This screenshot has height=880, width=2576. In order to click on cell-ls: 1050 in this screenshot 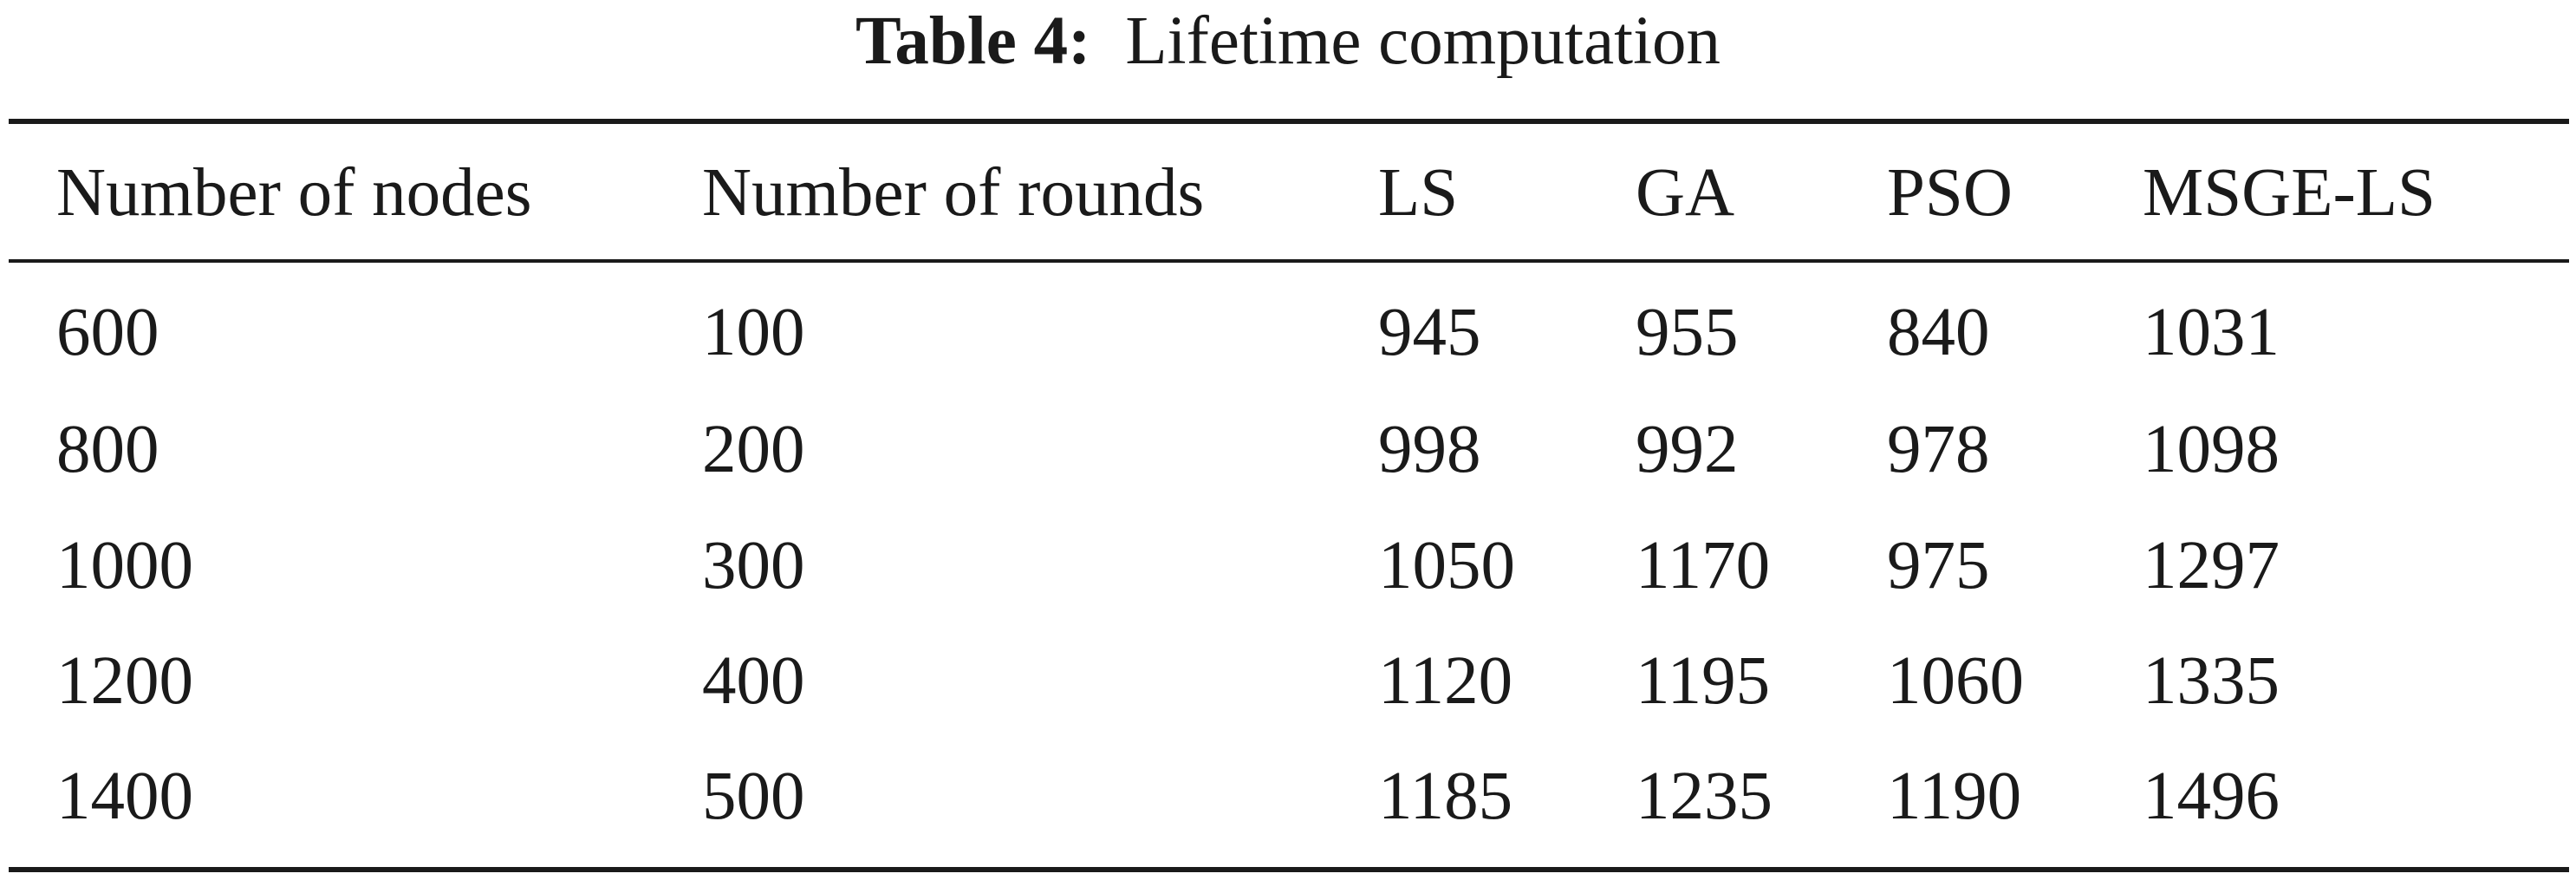, I will do `click(1446, 565)`.